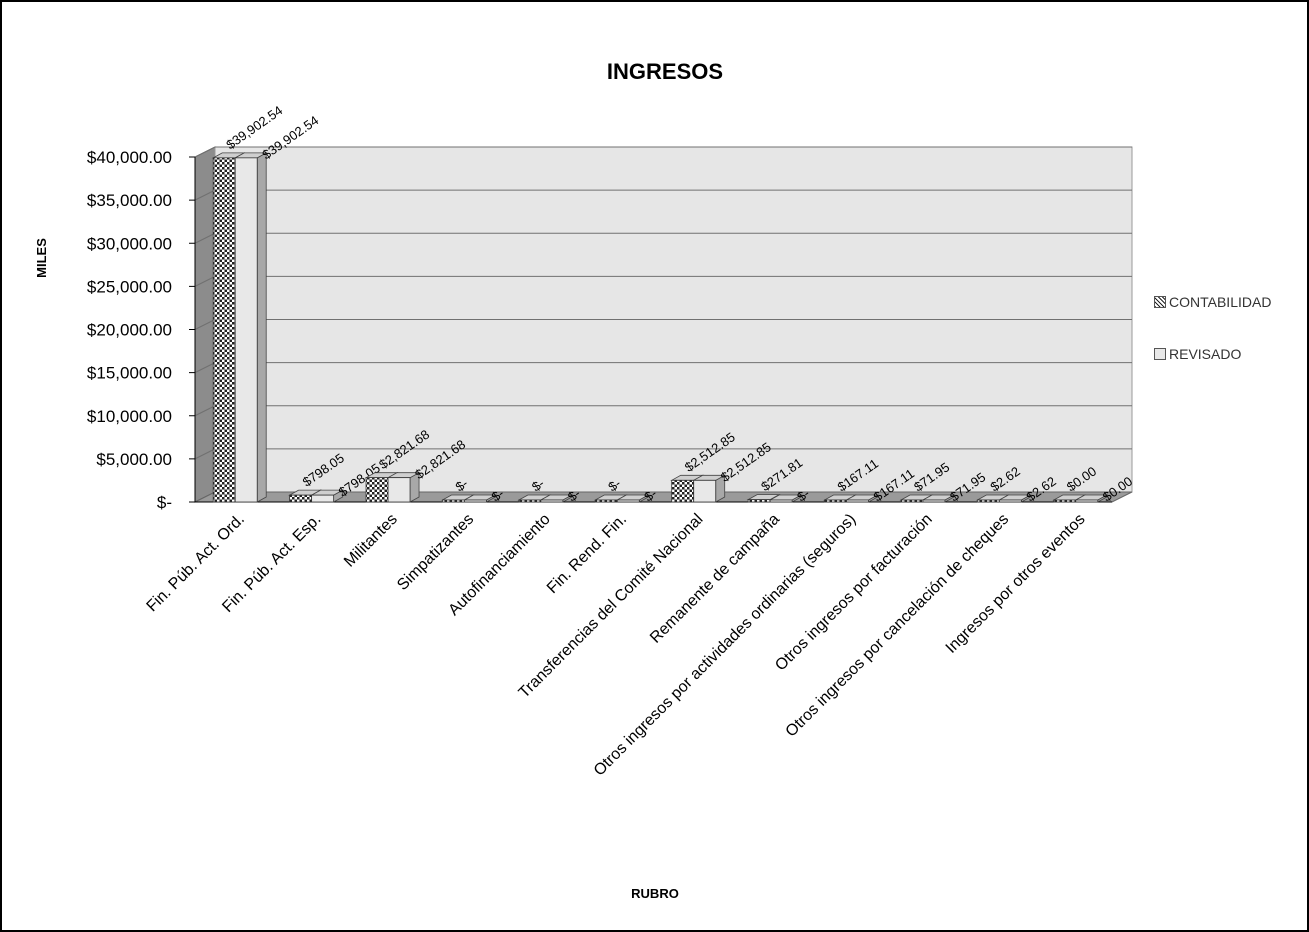 The height and width of the screenshot is (932, 1309). Describe the element at coordinates (129, 243) in the screenshot. I see `y-tick-label: $30,000.00` at that location.